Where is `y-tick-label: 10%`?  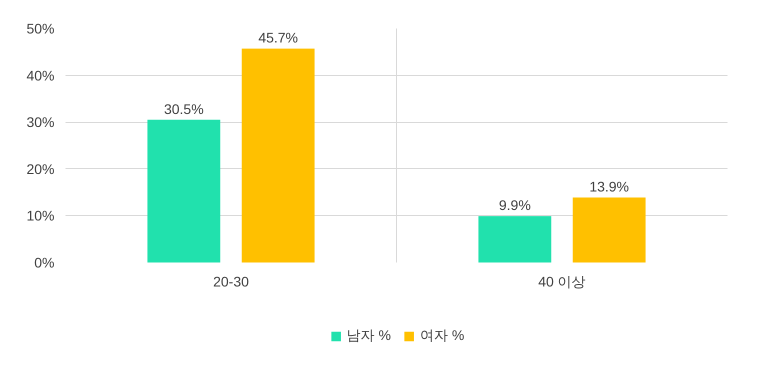
y-tick-label: 10% is located at coordinates (40, 216).